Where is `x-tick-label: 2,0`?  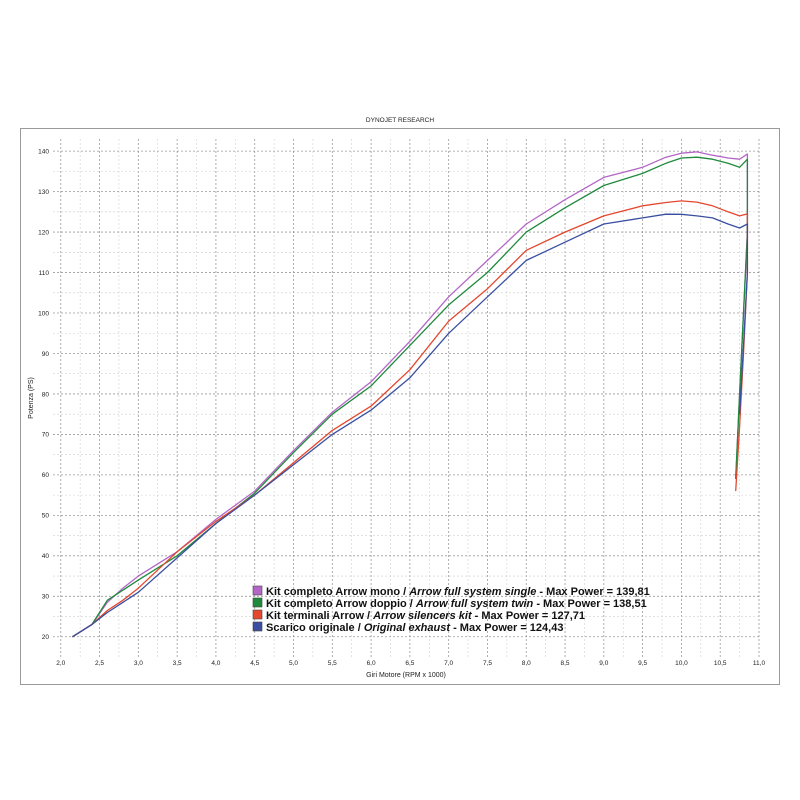 x-tick-label: 2,0 is located at coordinates (60, 663).